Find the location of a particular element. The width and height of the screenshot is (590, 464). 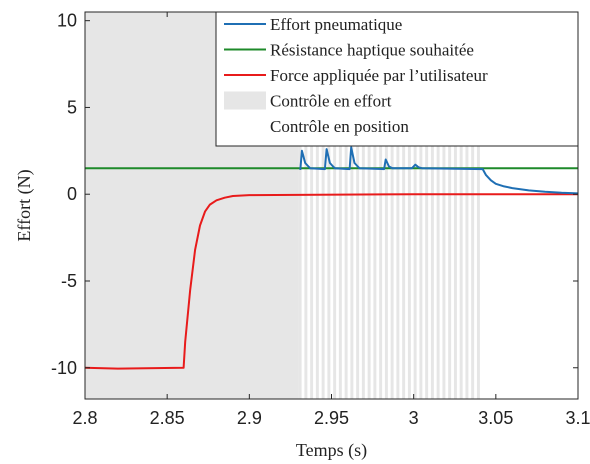

y-tick-label: 0 is located at coordinates (72, 194).